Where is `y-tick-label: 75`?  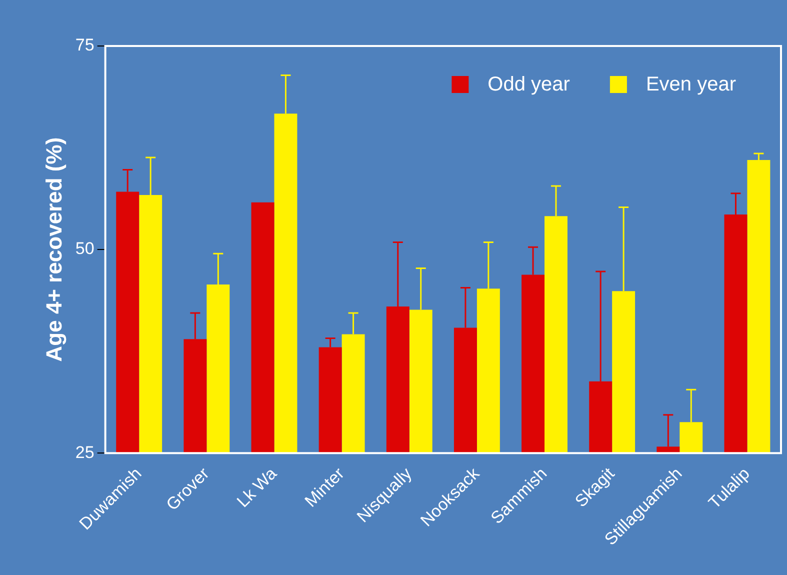
y-tick-label: 75 is located at coordinates (84, 45).